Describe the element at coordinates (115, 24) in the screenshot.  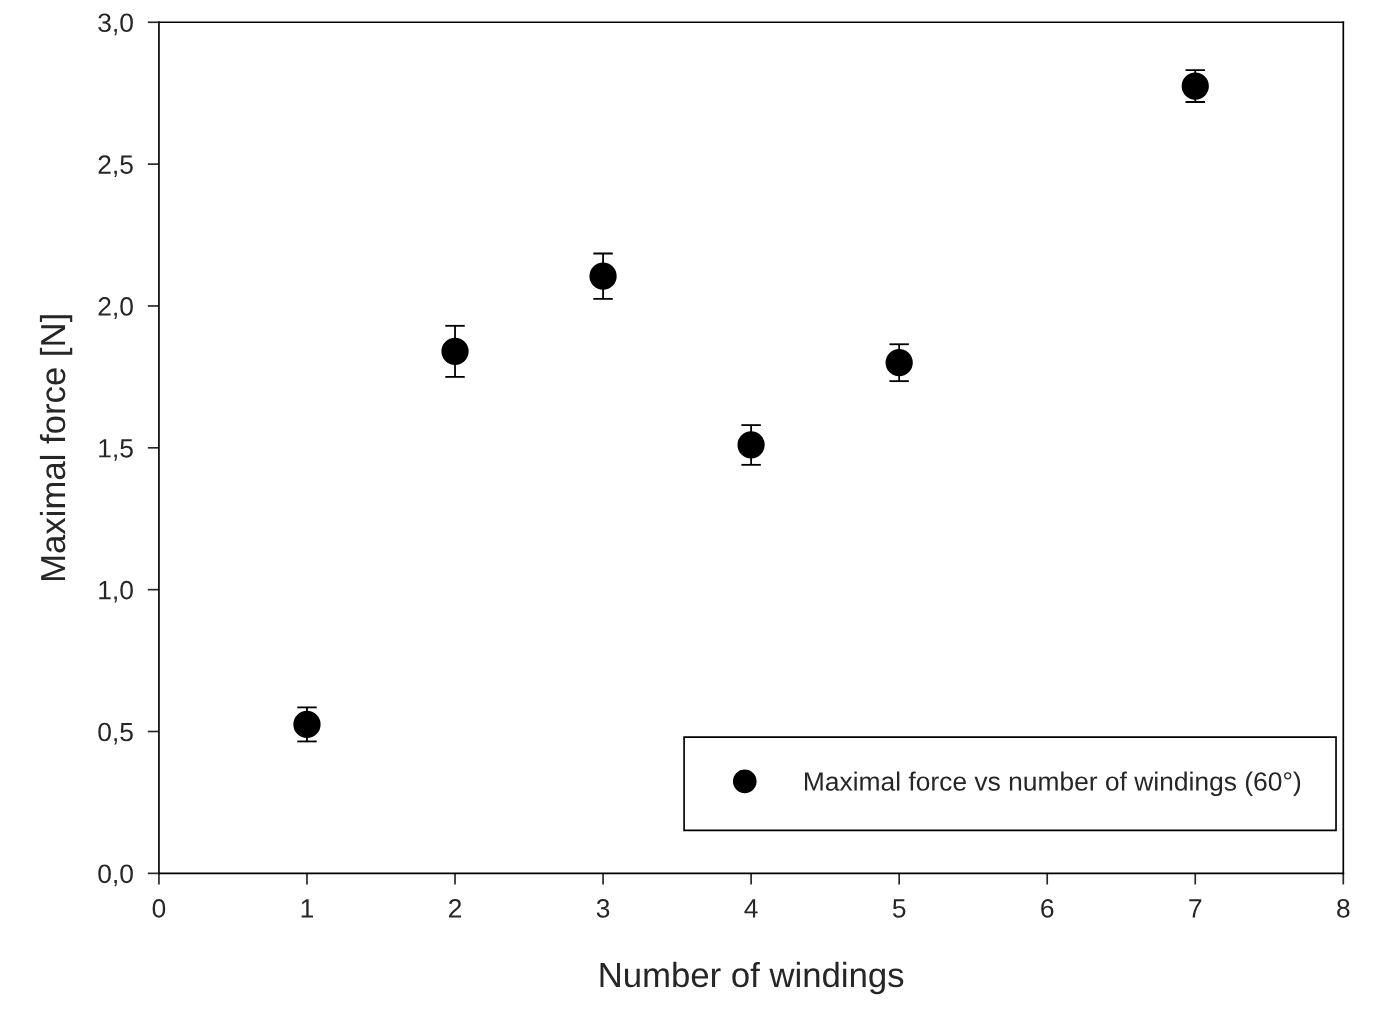
I see `y-tick-label: 3,0` at that location.